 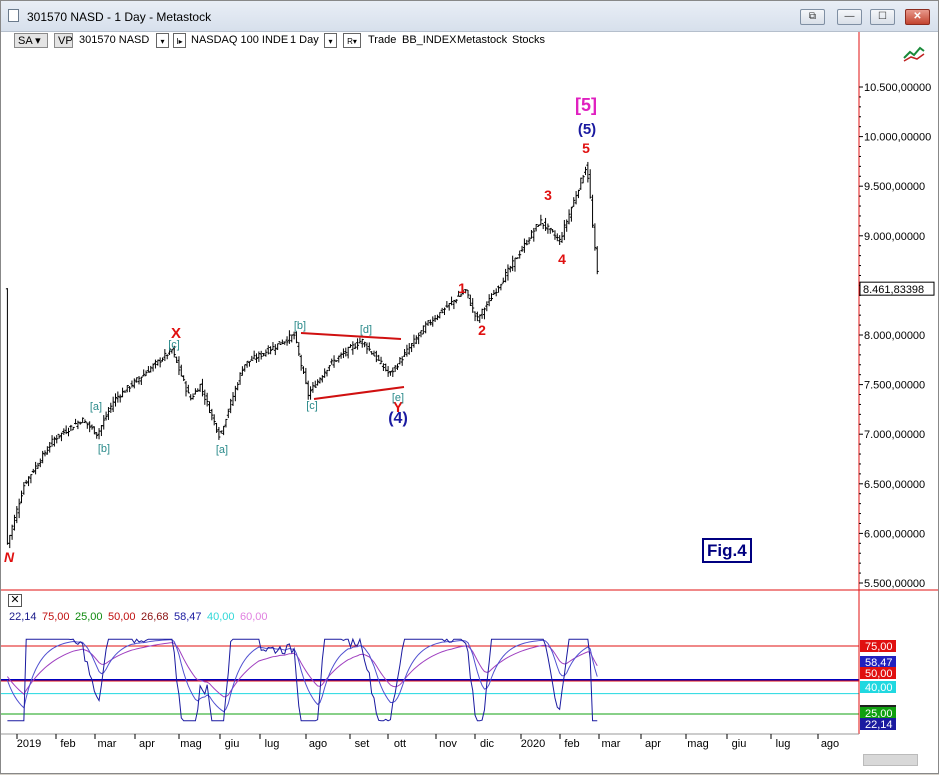 I want to click on close-icon: ✕, so click(x=15, y=600).